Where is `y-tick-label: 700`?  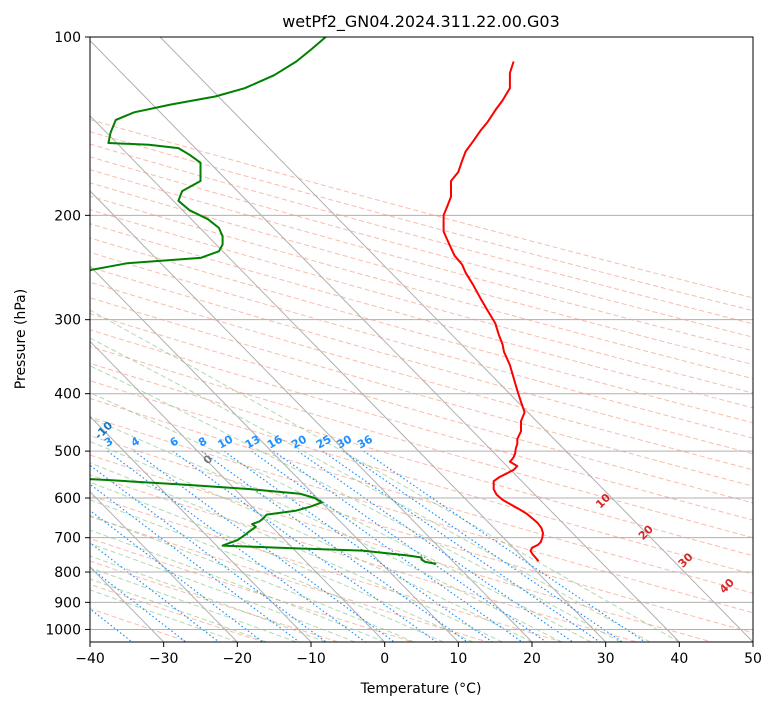
y-tick-label: 700 is located at coordinates (67, 539).